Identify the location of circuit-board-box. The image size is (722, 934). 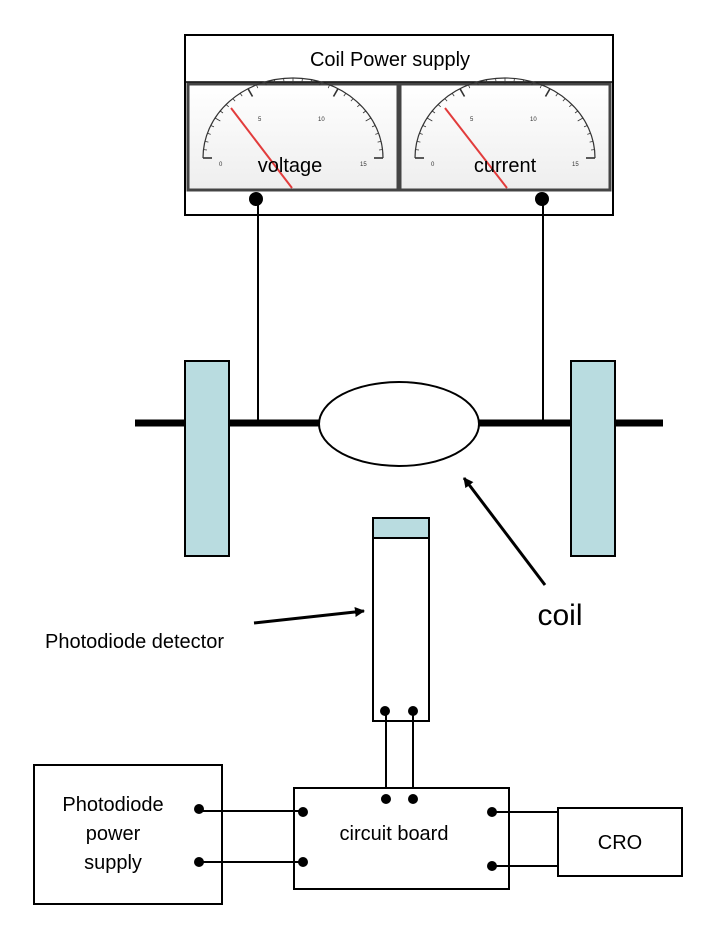
(401, 838).